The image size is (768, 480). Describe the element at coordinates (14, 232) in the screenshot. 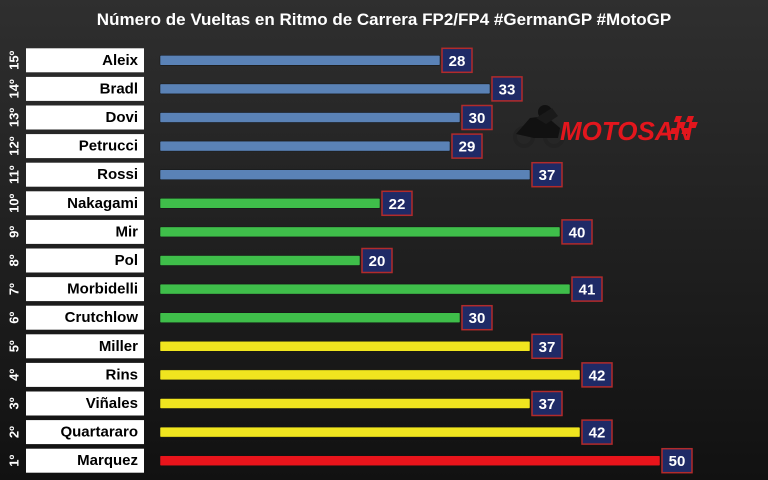

I see `rank-label: 9º` at that location.